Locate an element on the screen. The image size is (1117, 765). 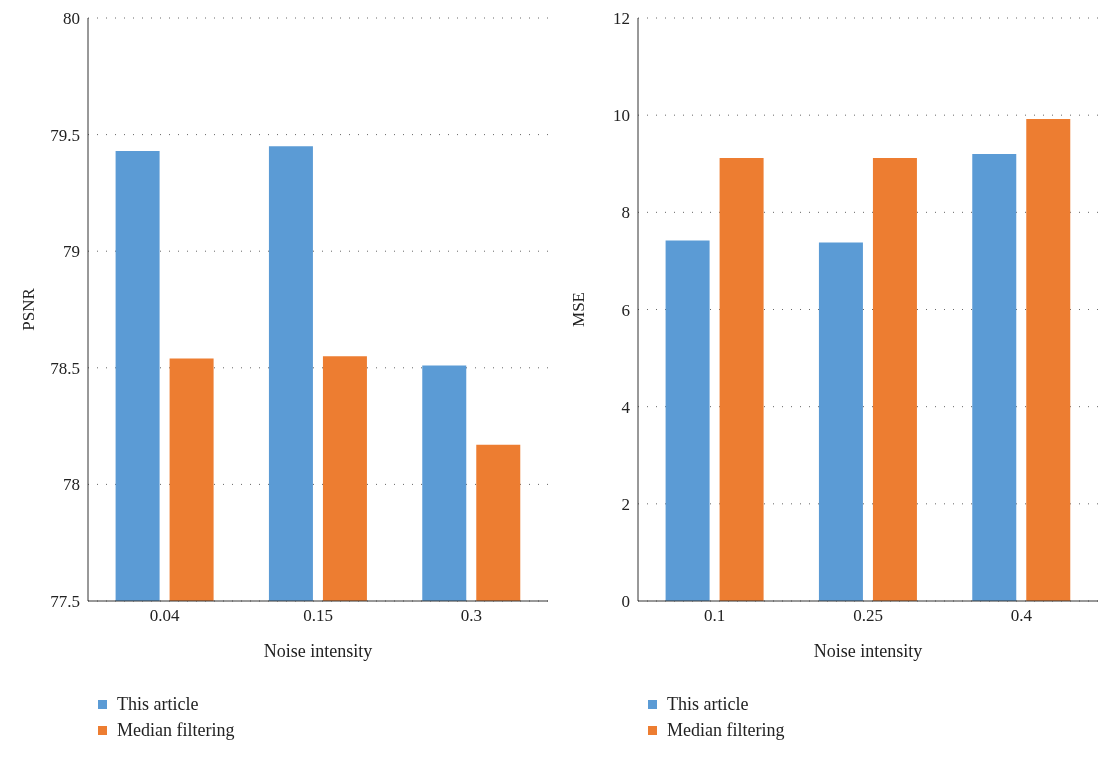
y-tick-label: 12 is located at coordinates (621, 19).